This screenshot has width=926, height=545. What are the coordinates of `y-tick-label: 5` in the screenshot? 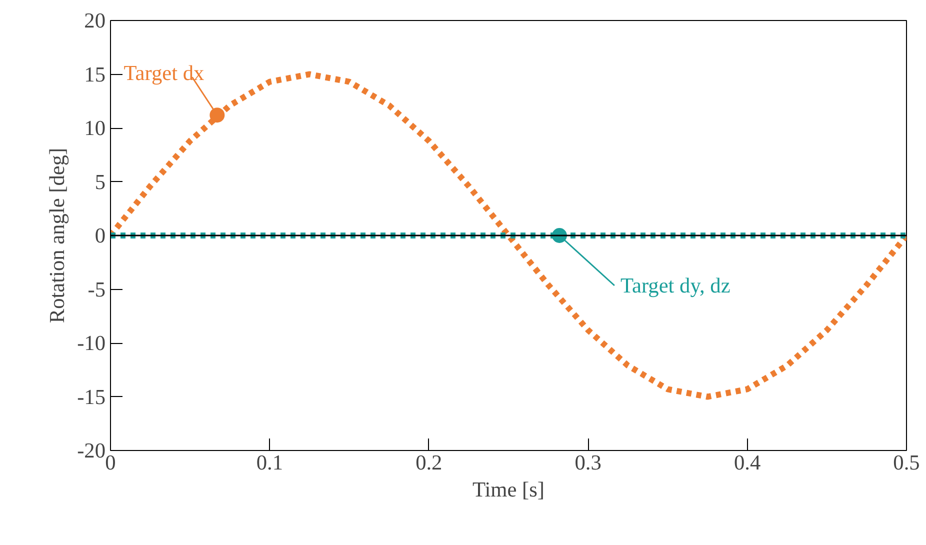 It's located at (100, 182).